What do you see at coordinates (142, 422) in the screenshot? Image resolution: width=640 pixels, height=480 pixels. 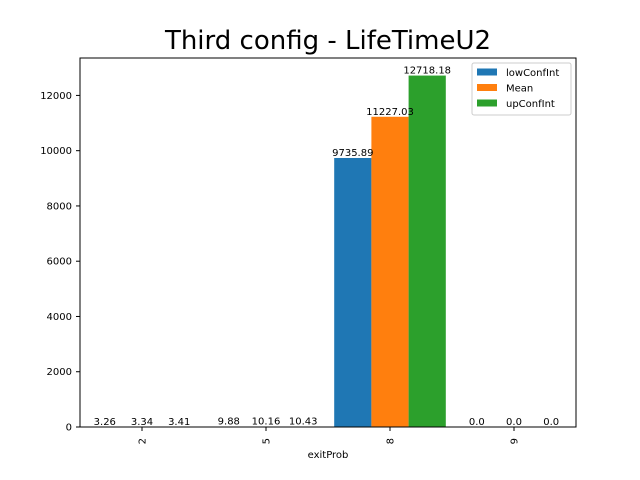 I see `data-label-Mean-2: 3.34` at bounding box center [142, 422].